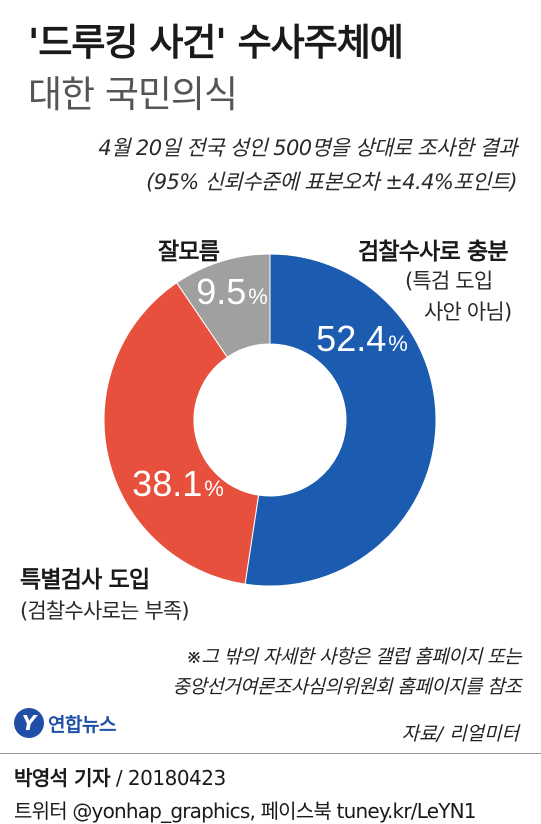  What do you see at coordinates (232, 291) in the screenshot?
I see `slice-unknown-value-label: 9.5%` at bounding box center [232, 291].